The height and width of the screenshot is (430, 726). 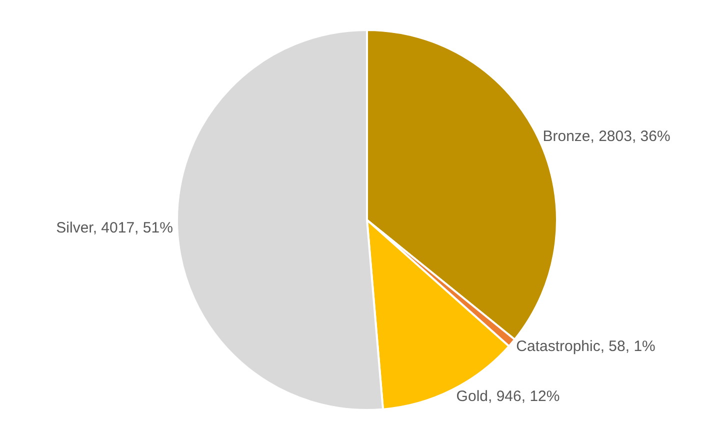 I want to click on slice-label: Gold, 946, 12%, so click(x=508, y=397).